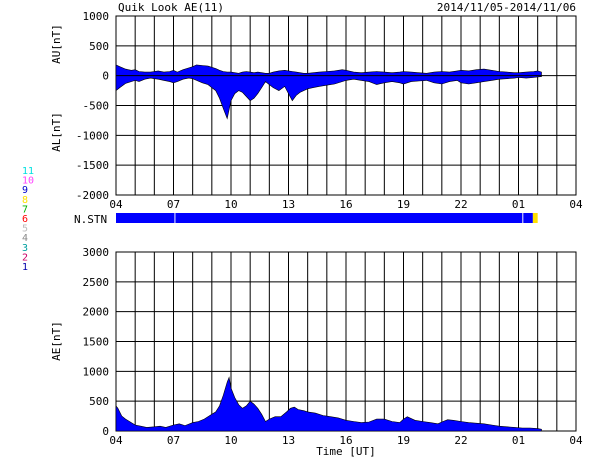 The image size is (590, 464). Describe the element at coordinates (96, 312) in the screenshot. I see `y-tick-label: 2000` at that location.